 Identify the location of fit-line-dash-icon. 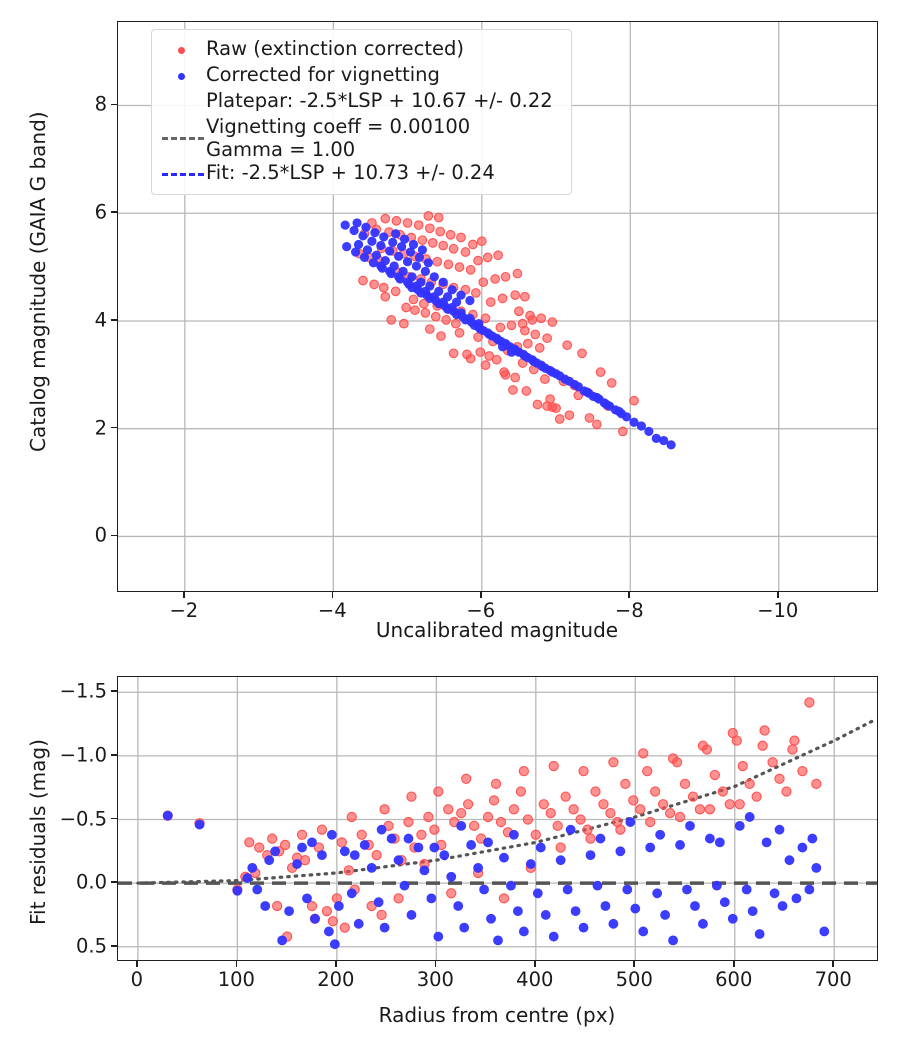
(183, 174).